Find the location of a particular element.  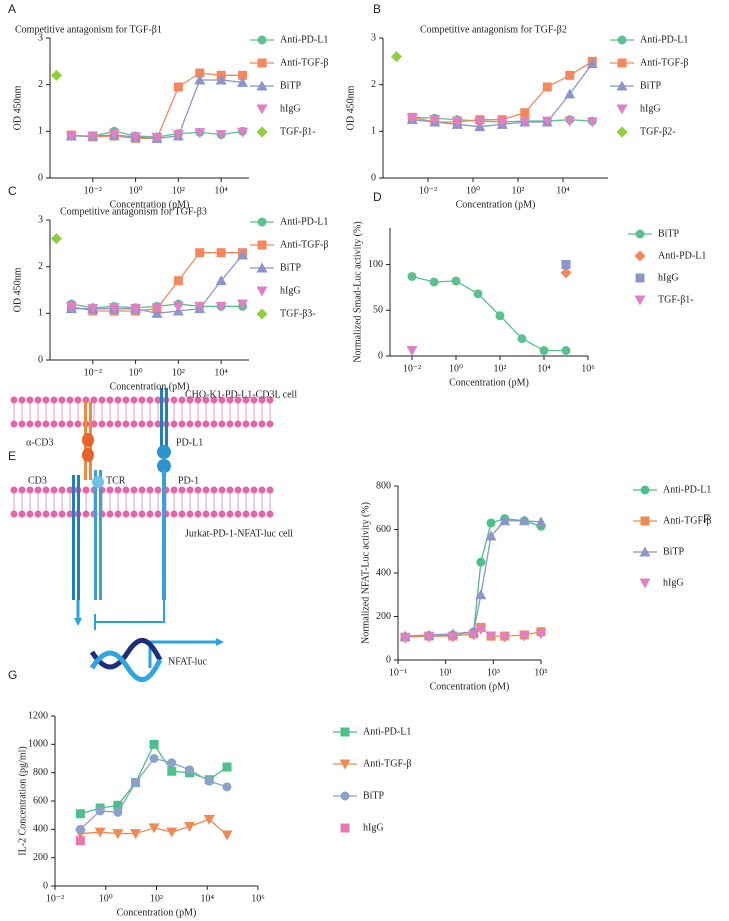

y-tick-label: 800 is located at coordinates (40, 772).